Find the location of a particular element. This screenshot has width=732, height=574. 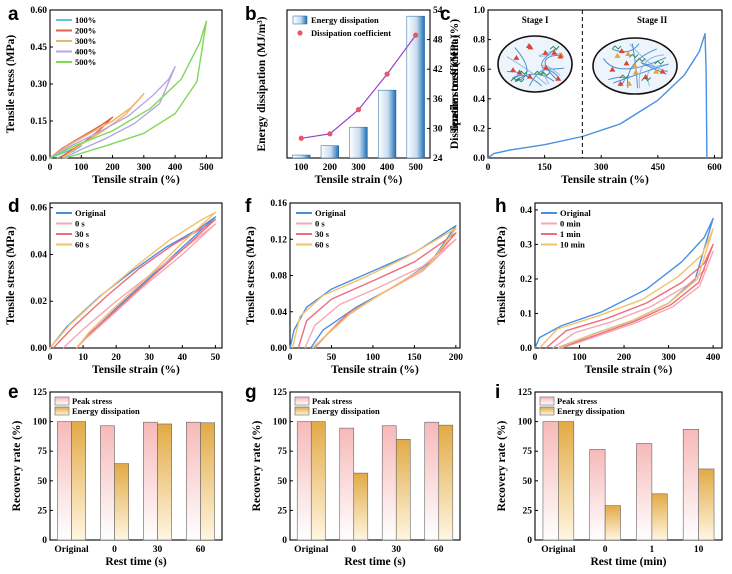

y2-tick-label: 36 is located at coordinates (438, 100).